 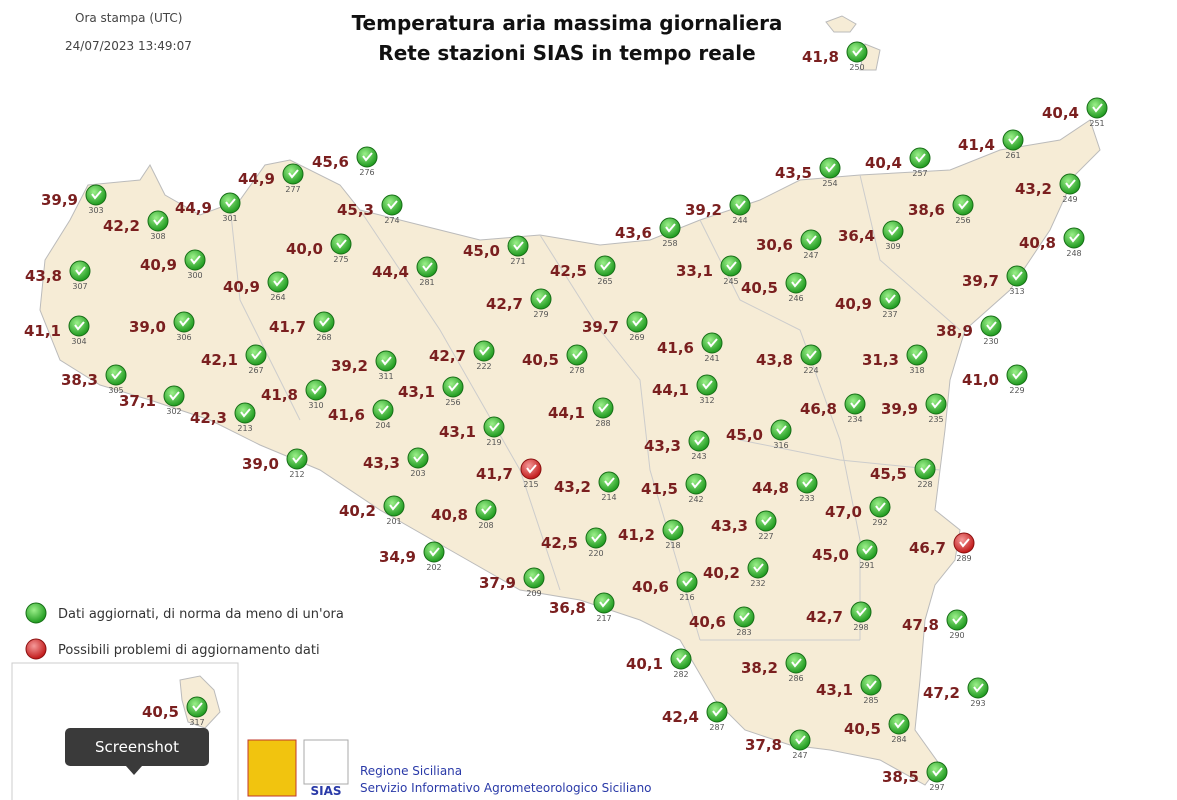 What do you see at coordinates (433, 567) in the screenshot?
I see `station-id: 202` at bounding box center [433, 567].